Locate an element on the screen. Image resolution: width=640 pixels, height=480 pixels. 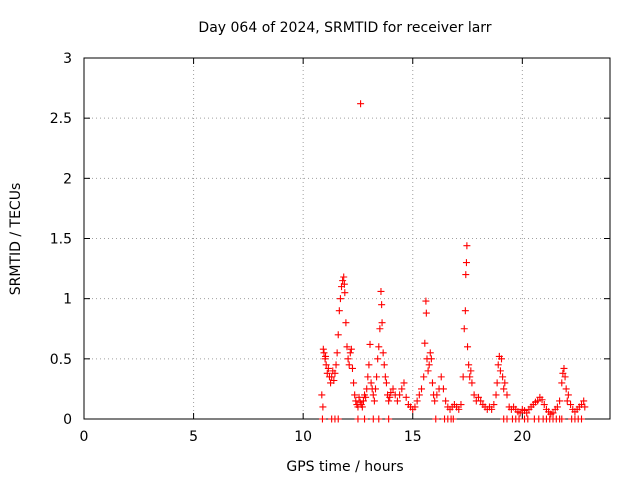
y-tick-label: 0 is located at coordinates (67, 420).